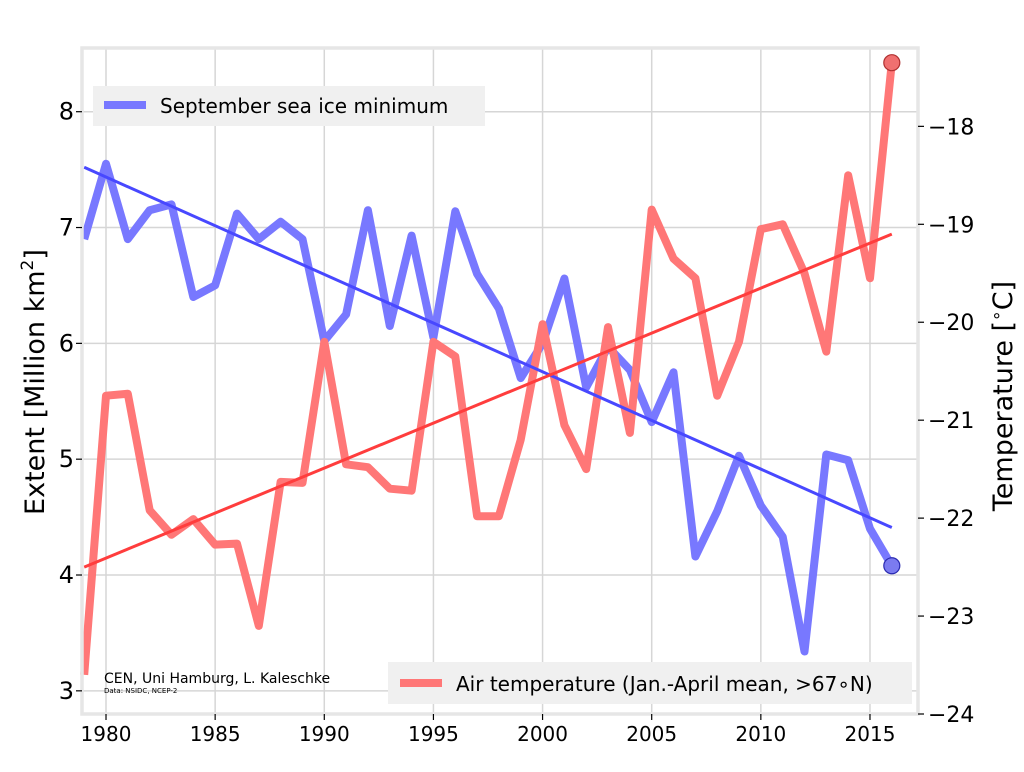 This screenshot has height=772, width=1024. What do you see at coordinates (66, 228) in the screenshot?
I see `left-tick-label-7: 7` at bounding box center [66, 228].